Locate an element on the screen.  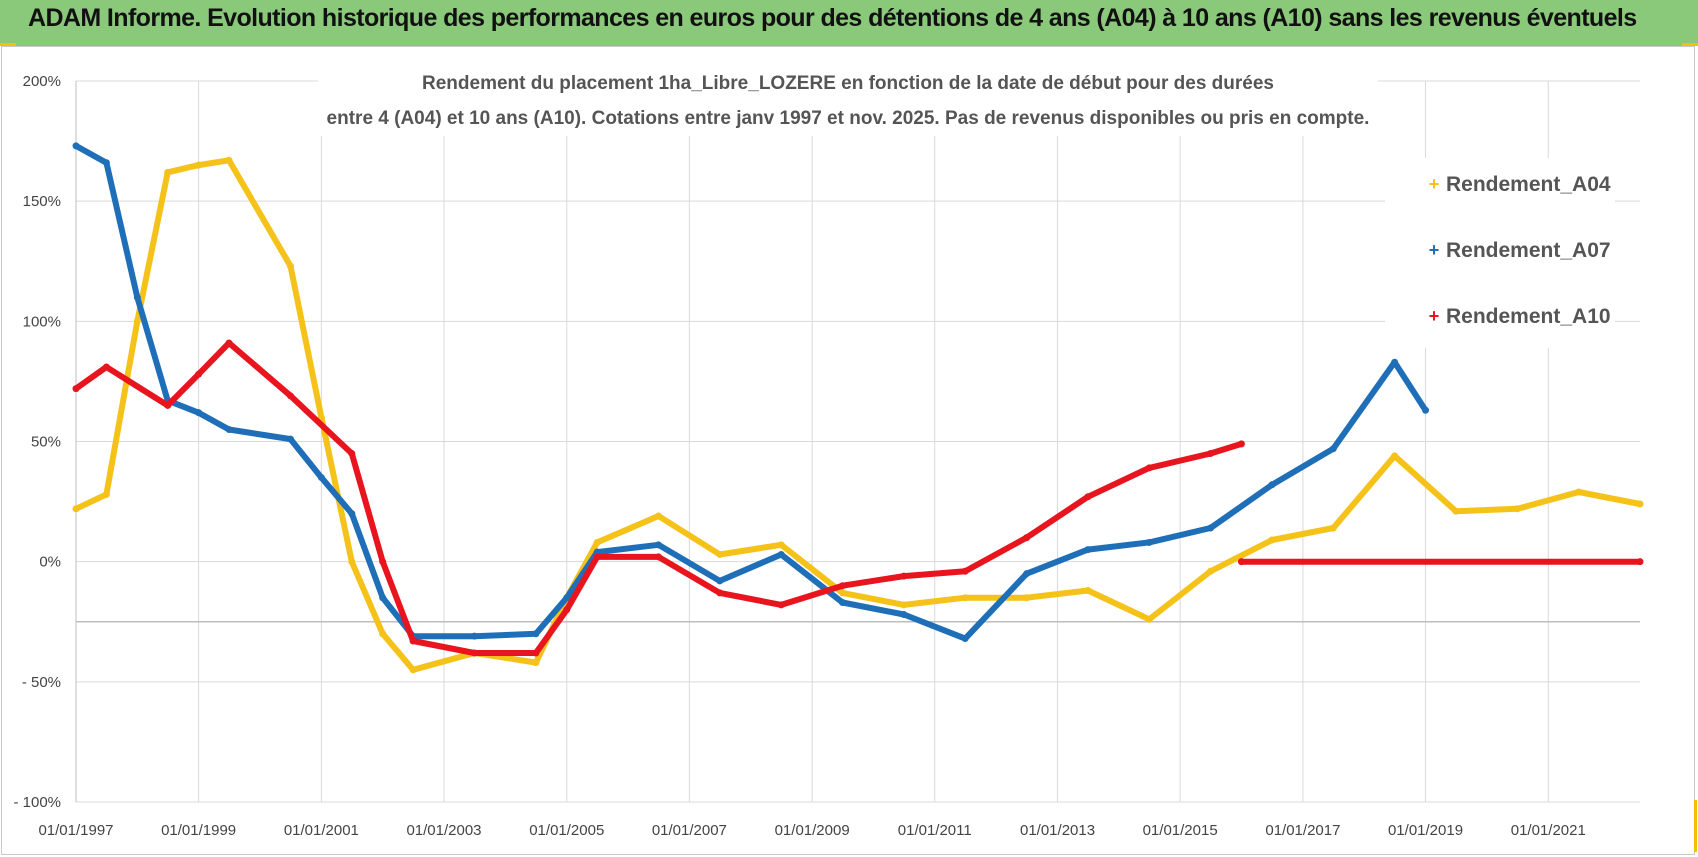
legend-label: Rendement_A04 is located at coordinates (1528, 184).